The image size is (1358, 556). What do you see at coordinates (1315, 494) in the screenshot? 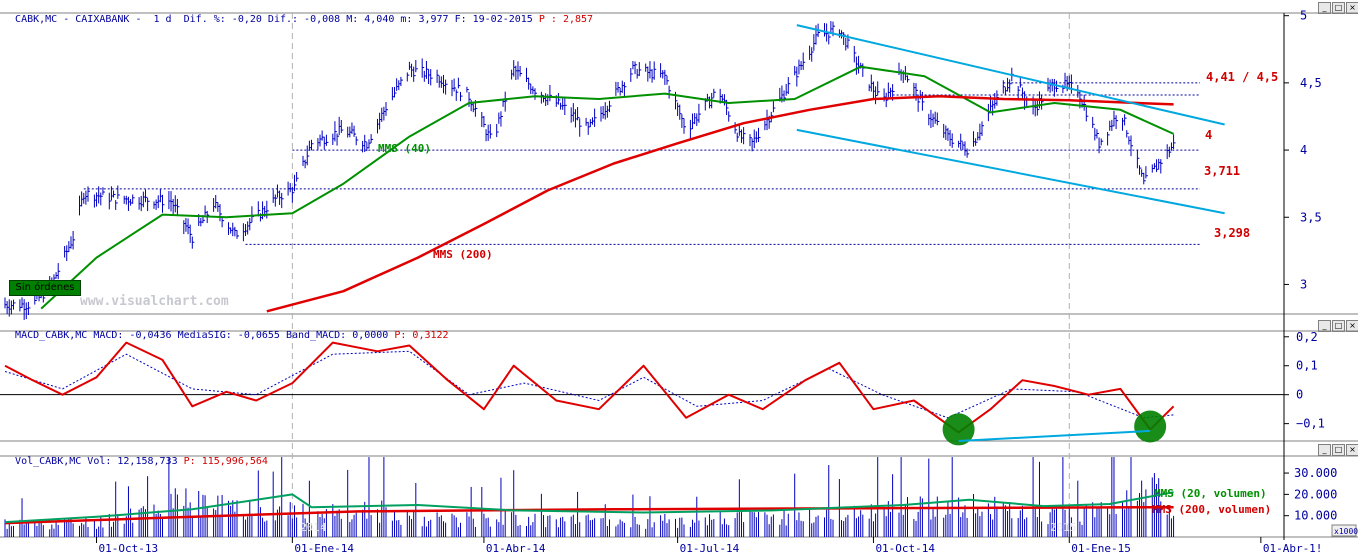
I see `volume-y-tick-label: 20.000` at bounding box center [1315, 494].